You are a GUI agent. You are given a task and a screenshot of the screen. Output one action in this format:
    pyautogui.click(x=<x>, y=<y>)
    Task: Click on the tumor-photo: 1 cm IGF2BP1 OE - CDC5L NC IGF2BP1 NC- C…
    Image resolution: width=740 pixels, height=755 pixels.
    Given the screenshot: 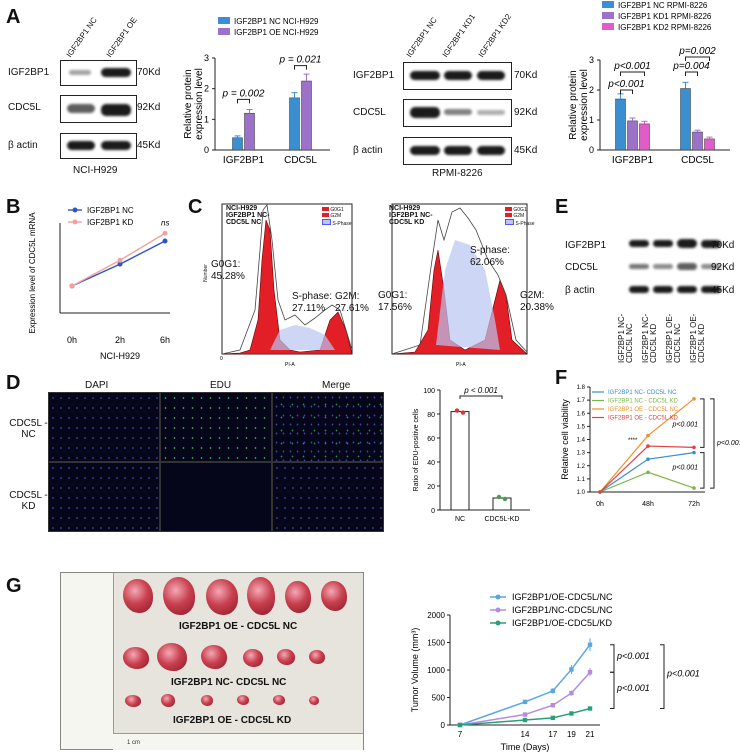 What is the action you would take?
    pyautogui.click(x=212, y=661)
    